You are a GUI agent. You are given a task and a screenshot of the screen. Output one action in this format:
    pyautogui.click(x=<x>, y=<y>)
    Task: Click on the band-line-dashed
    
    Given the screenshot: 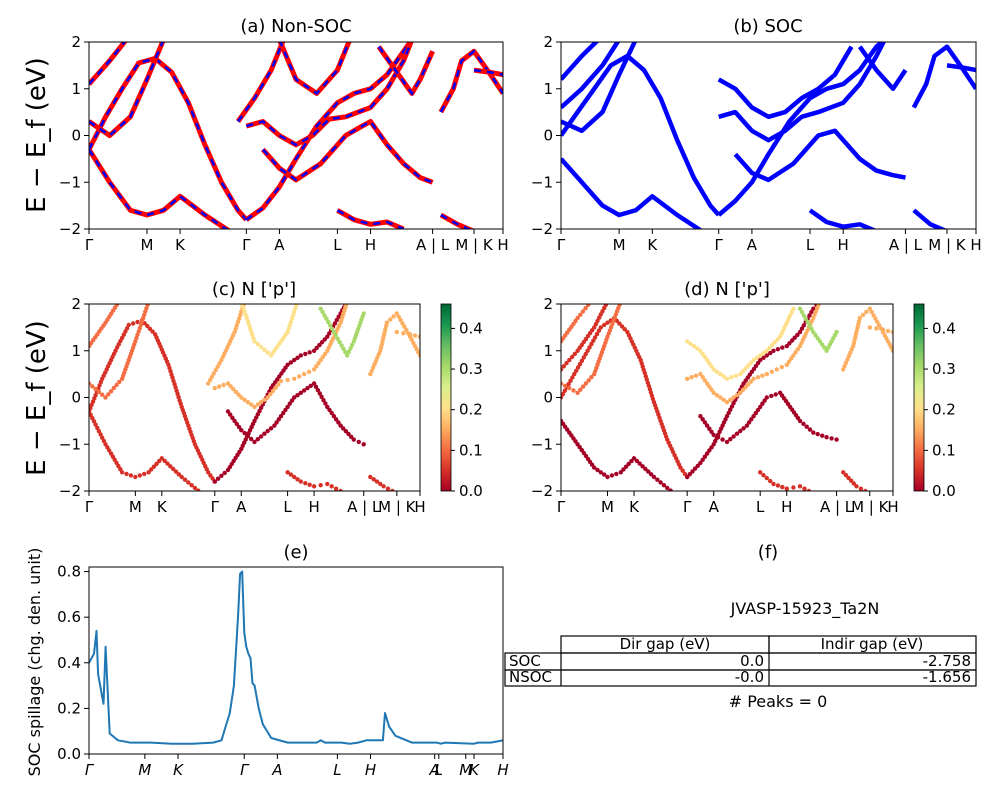 What is the action you would take?
    pyautogui.click(x=126, y=90)
    